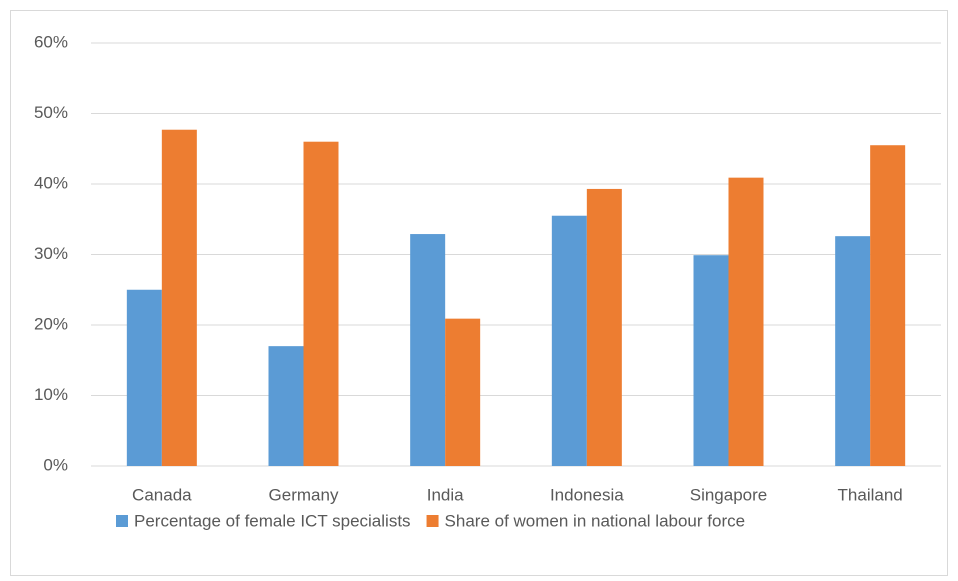 Image resolution: width=958 pixels, height=581 pixels. What do you see at coordinates (729, 494) in the screenshot?
I see `x-tick-label: Singapore` at bounding box center [729, 494].